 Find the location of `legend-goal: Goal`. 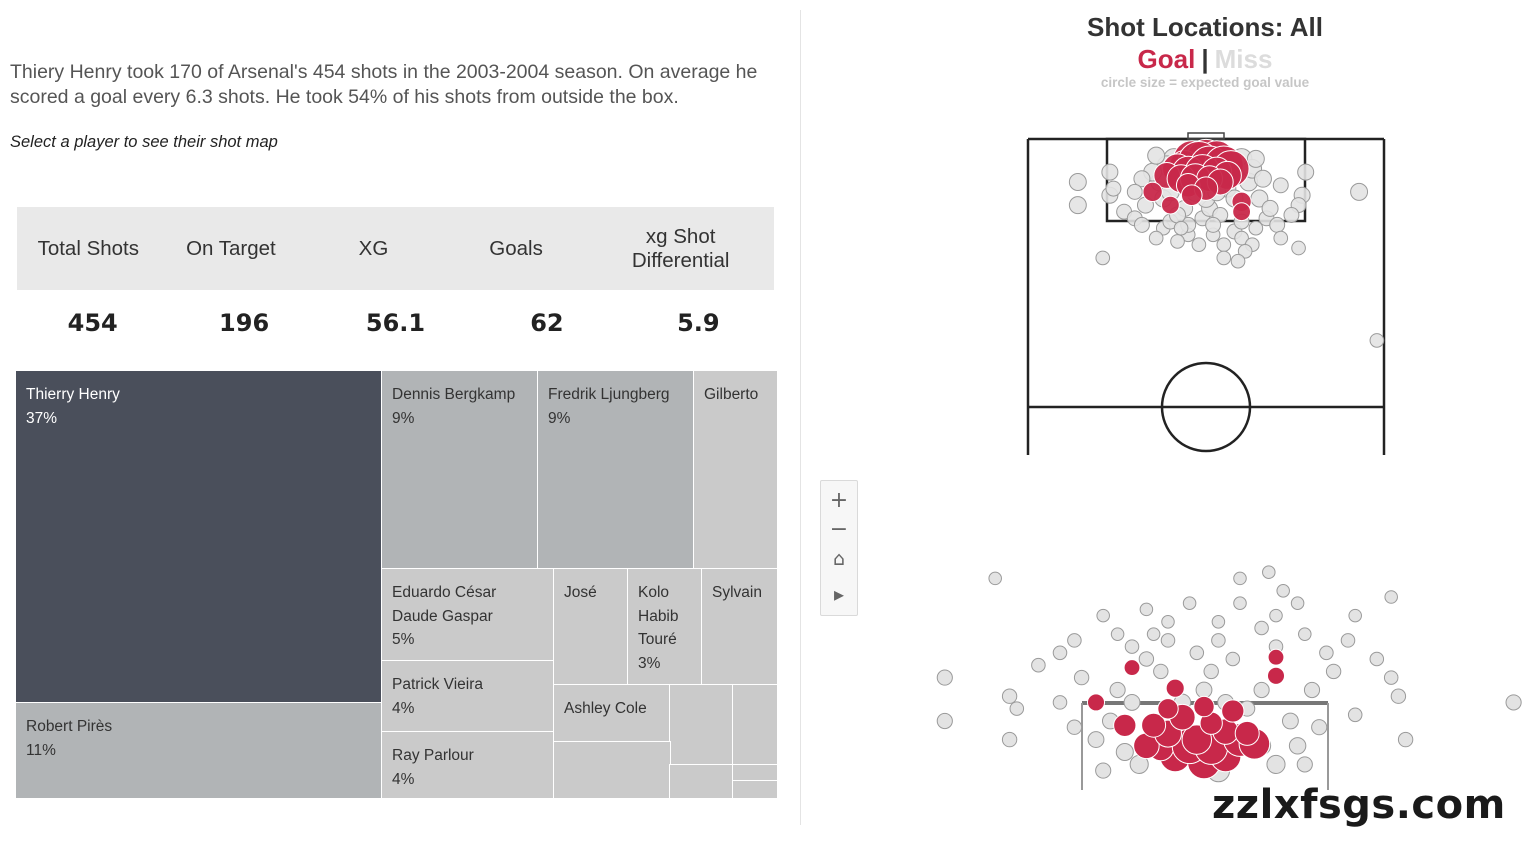

legend-goal: Goal is located at coordinates (1166, 59).